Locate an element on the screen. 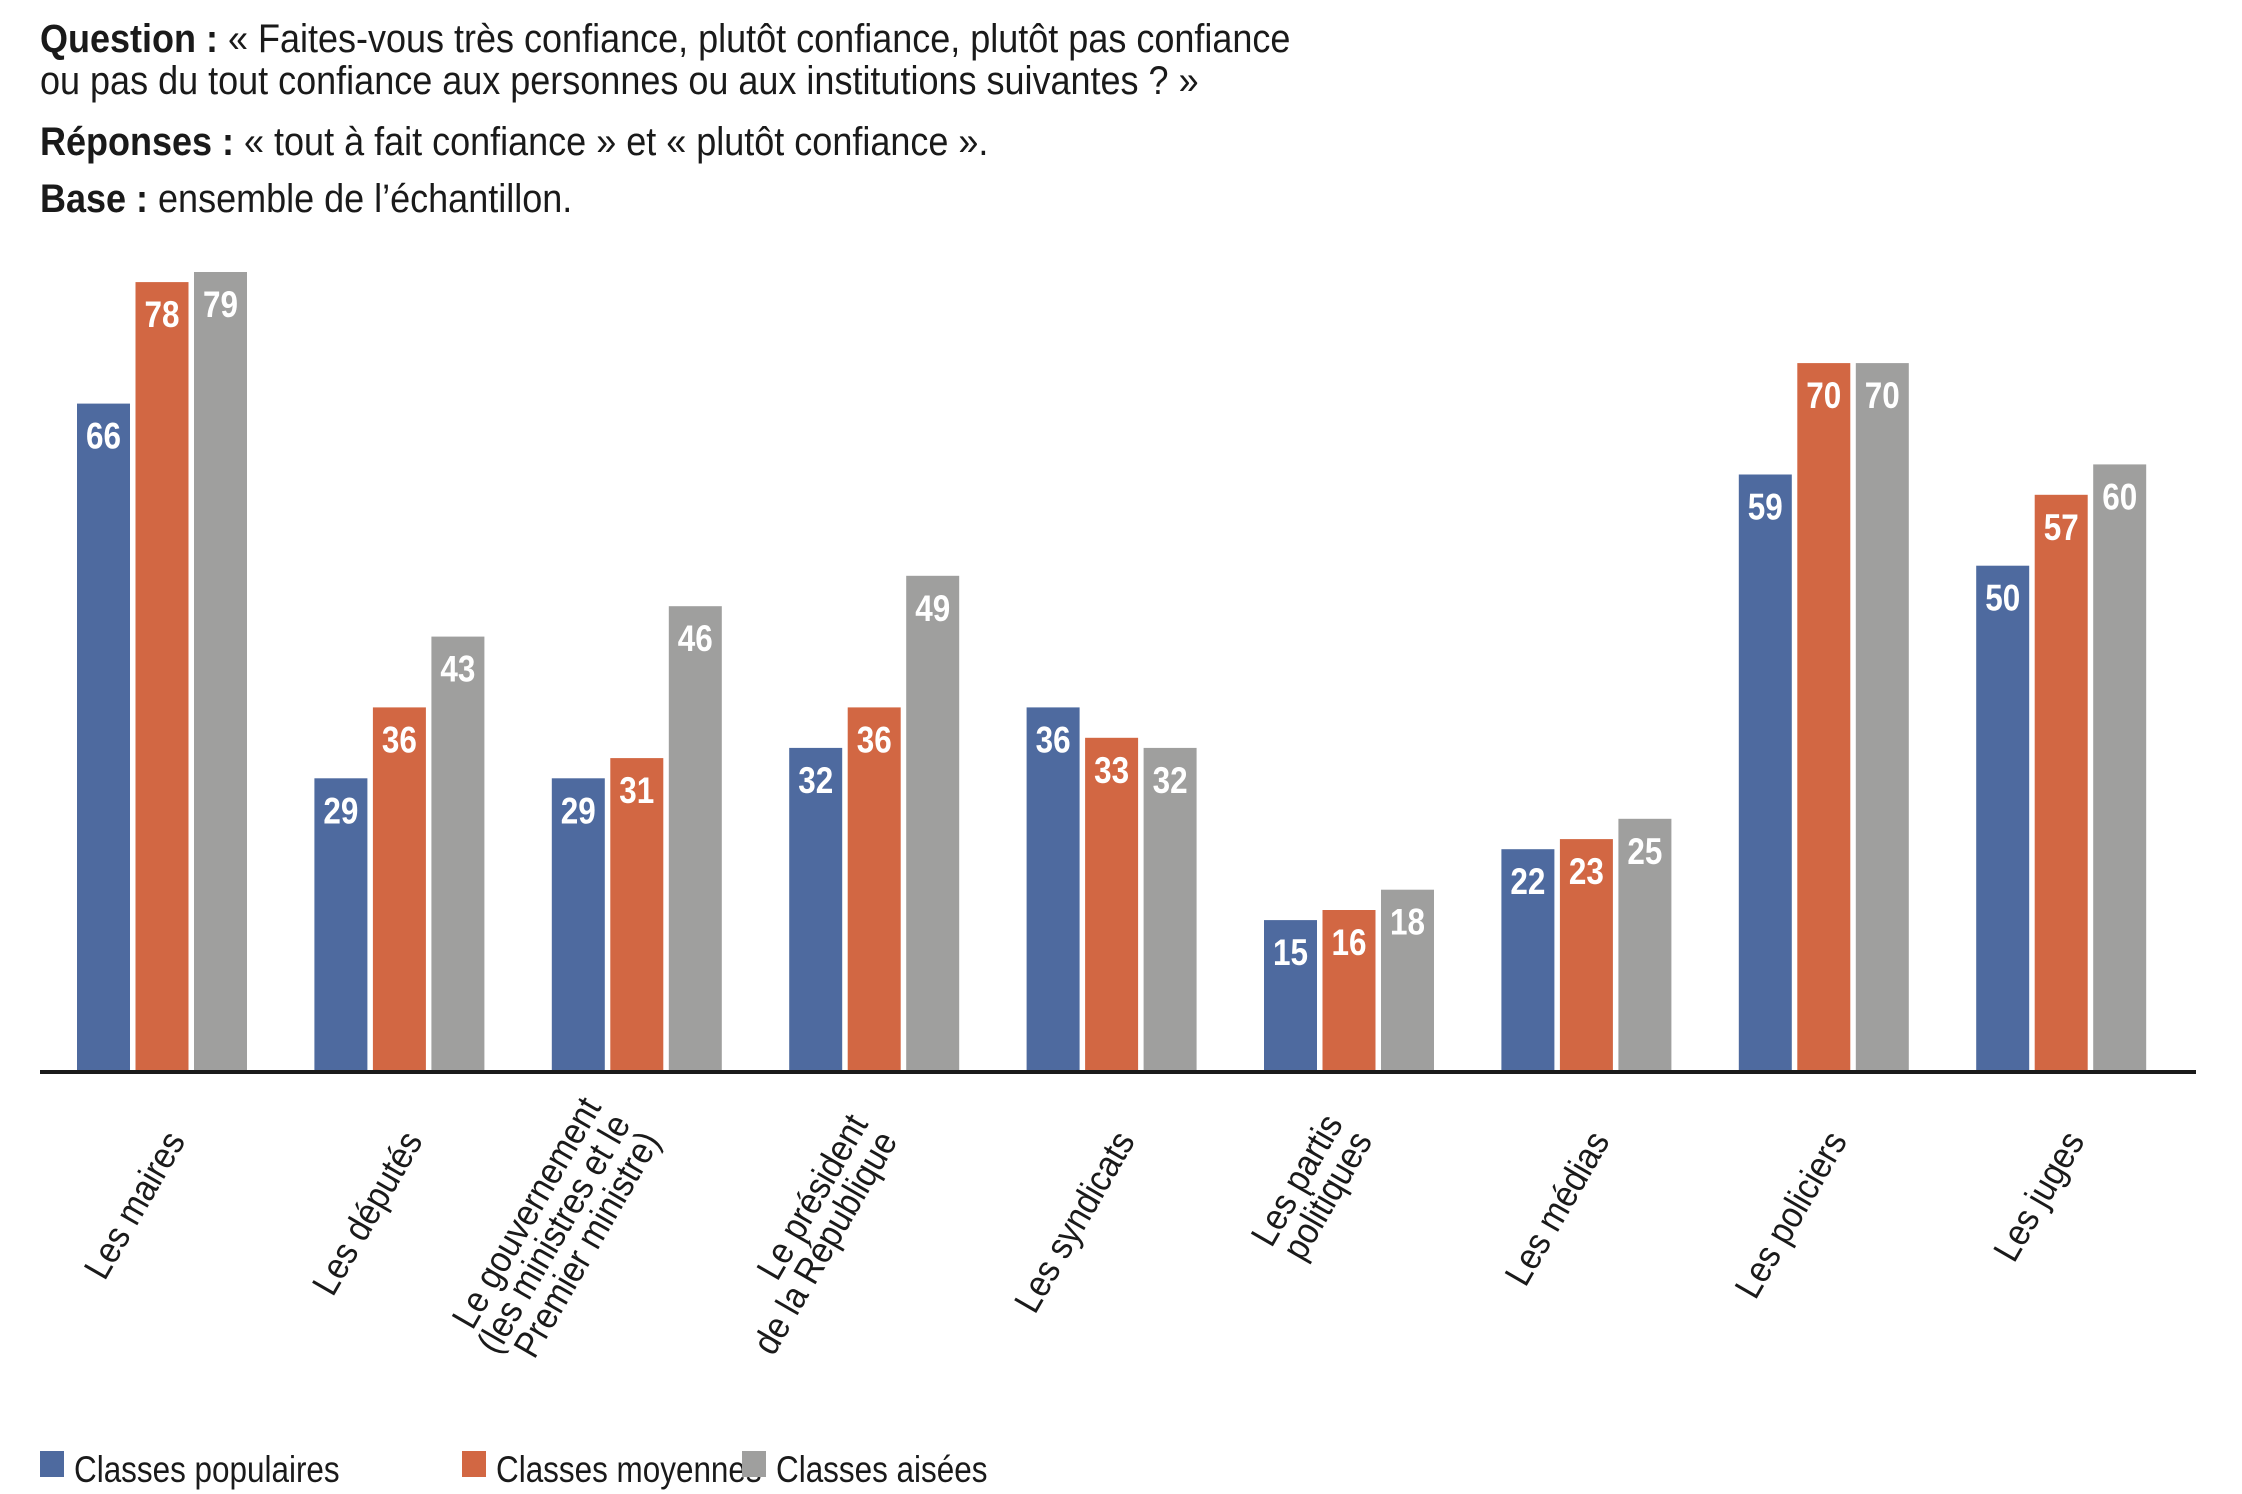 The height and width of the screenshot is (1494, 2242). legend-item-classes-aisees: Classes aisées is located at coordinates (864, 1470).